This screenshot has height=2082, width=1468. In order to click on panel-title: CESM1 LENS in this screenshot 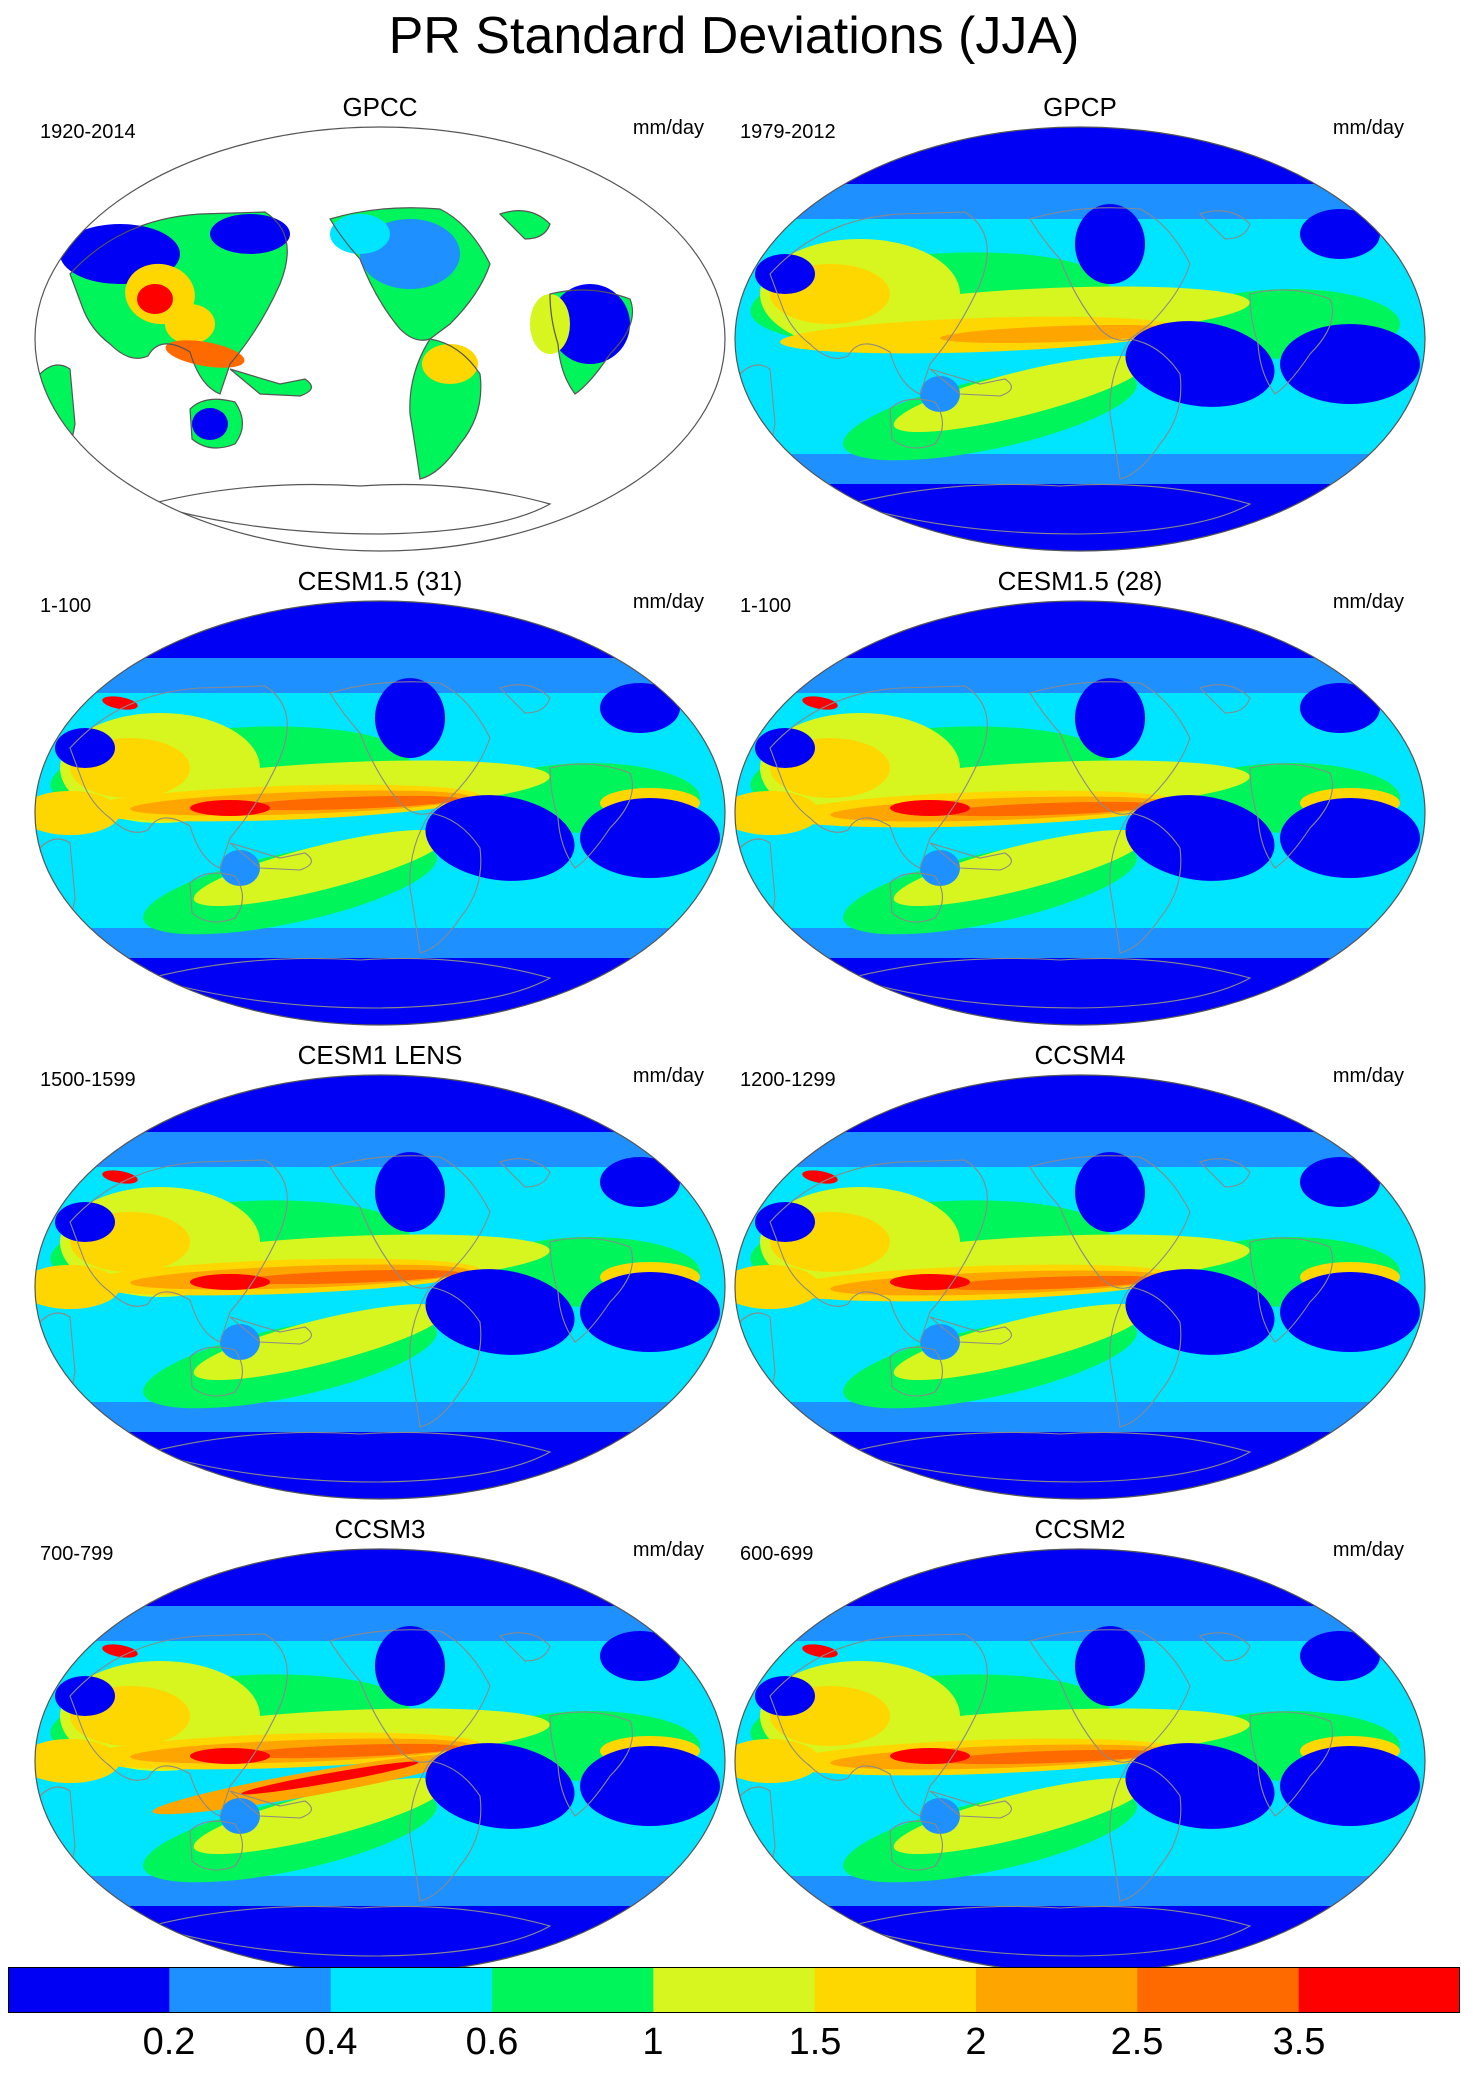, I will do `click(380, 1055)`.